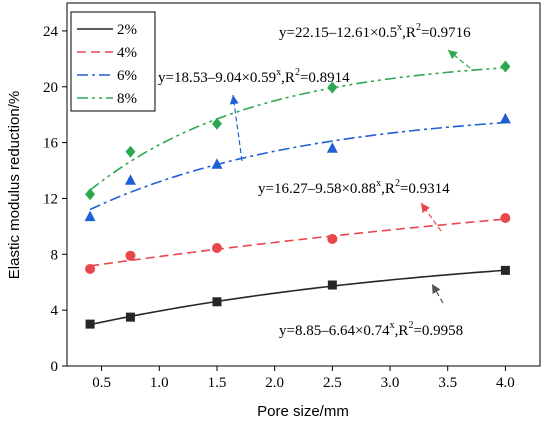 The width and height of the screenshot is (550, 425). What do you see at coordinates (55, 255) in the screenshot?
I see `y-tick-label: 8` at bounding box center [55, 255].